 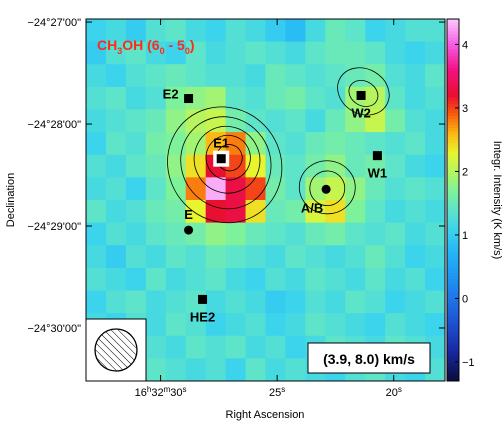 What do you see at coordinates (119, 51) in the screenshot?
I see `chart-title-sub1: 3` at bounding box center [119, 51].